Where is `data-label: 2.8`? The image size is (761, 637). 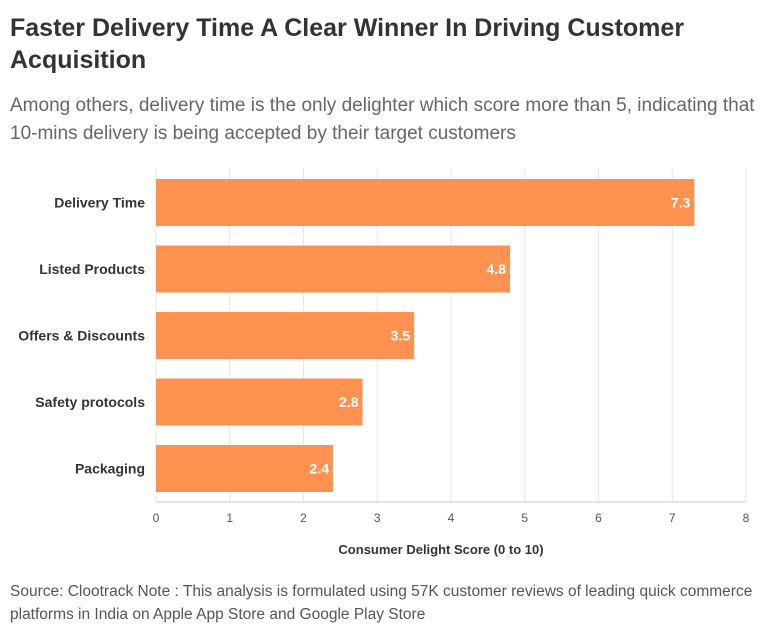 data-label: 2.8 is located at coordinates (349, 402).